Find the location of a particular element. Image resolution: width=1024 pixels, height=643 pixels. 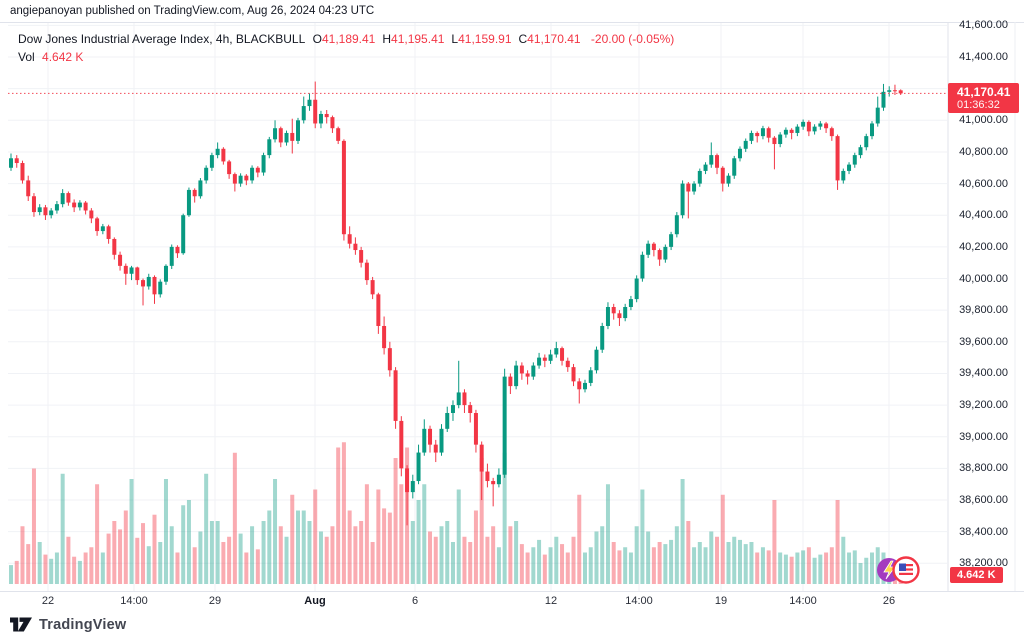

price-axis-label: 39,400.00 is located at coordinates (983, 373).